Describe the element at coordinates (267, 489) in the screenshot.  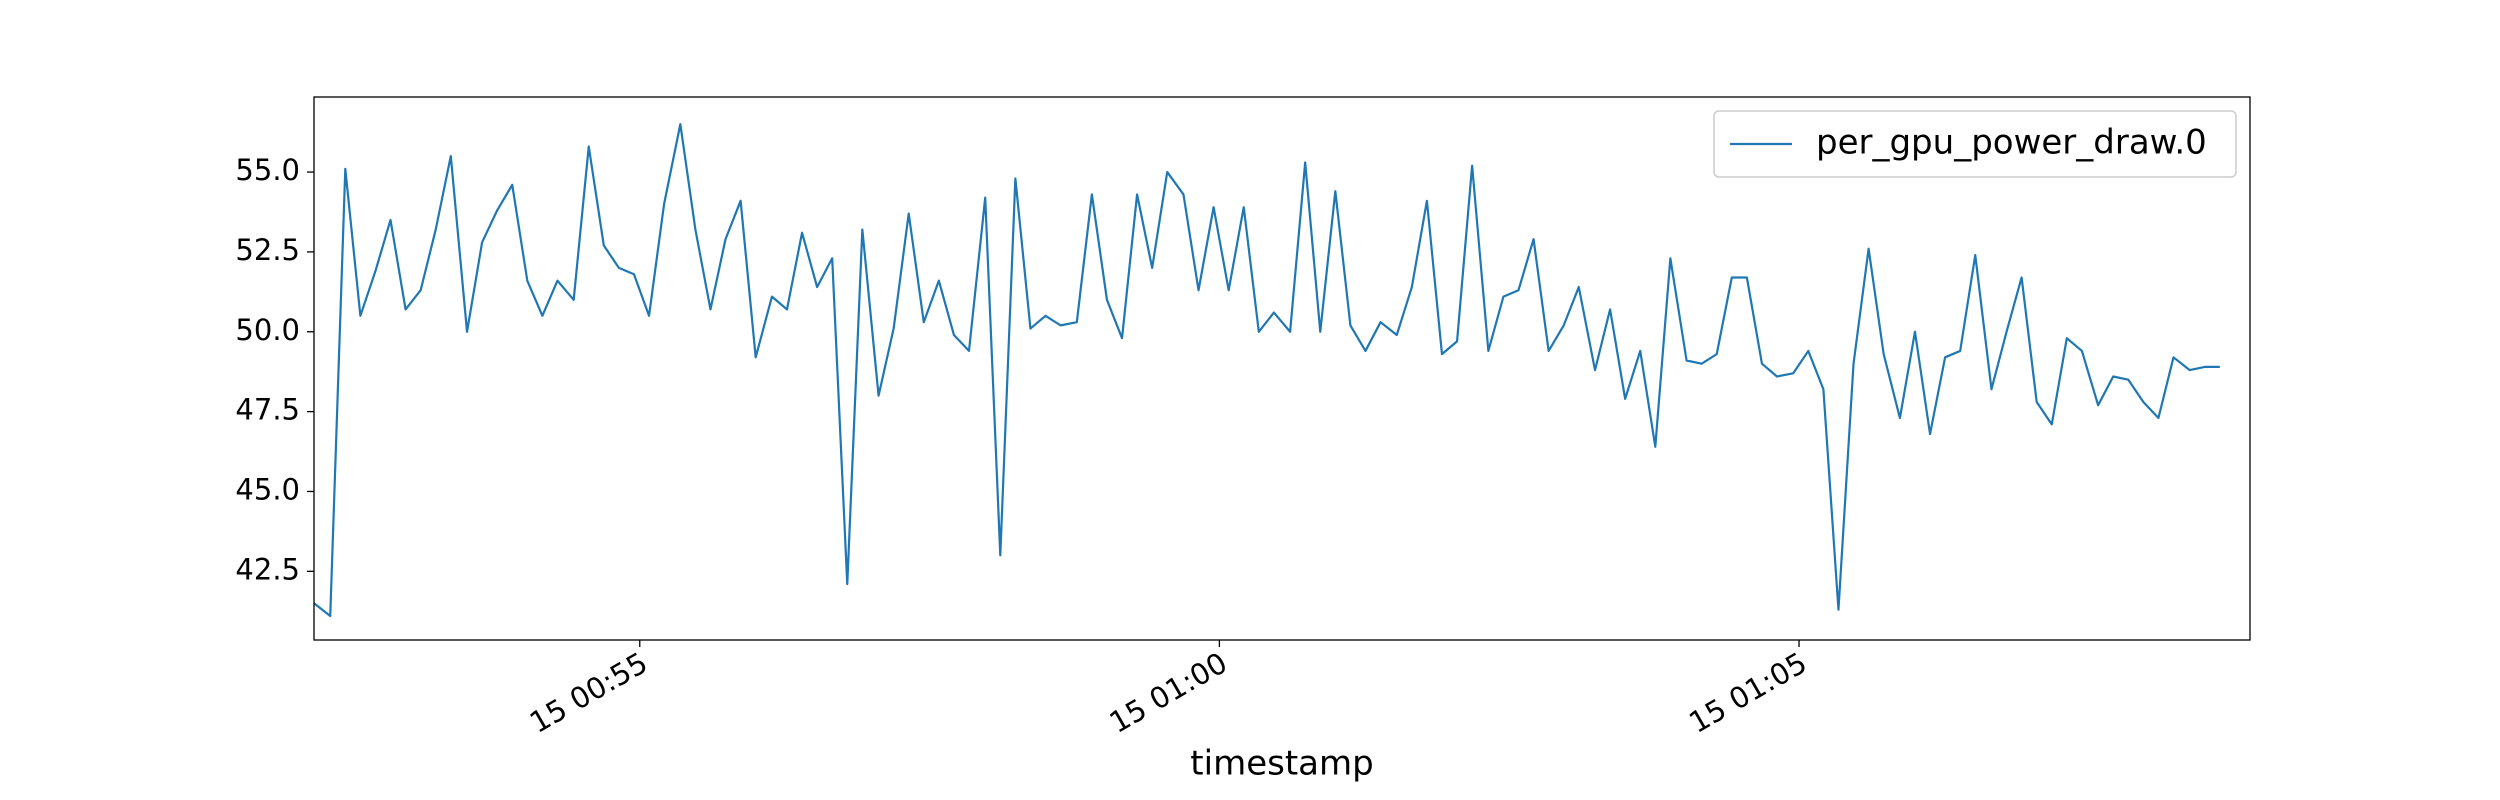
I see `y-tick-label: 45.0` at that location.